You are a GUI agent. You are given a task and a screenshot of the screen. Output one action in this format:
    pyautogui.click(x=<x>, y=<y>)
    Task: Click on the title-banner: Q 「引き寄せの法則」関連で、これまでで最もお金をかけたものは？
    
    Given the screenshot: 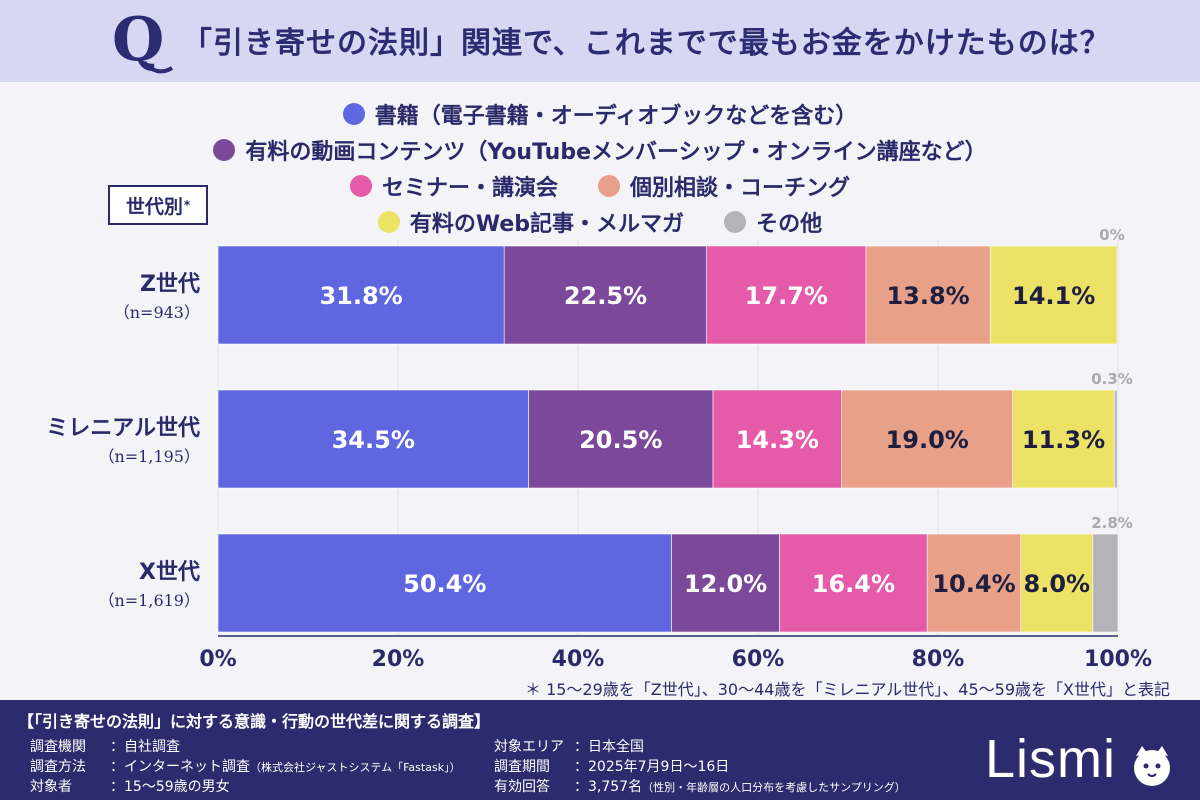 What is the action you would take?
    pyautogui.click(x=600, y=41)
    